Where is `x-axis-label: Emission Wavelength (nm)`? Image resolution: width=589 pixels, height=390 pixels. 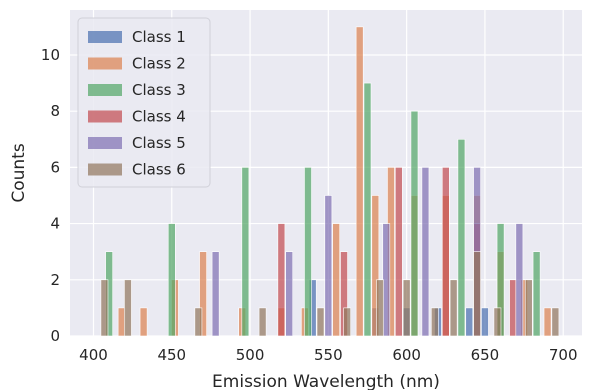
x-axis-label: Emission Wavelength (nm) is located at coordinates (326, 381).